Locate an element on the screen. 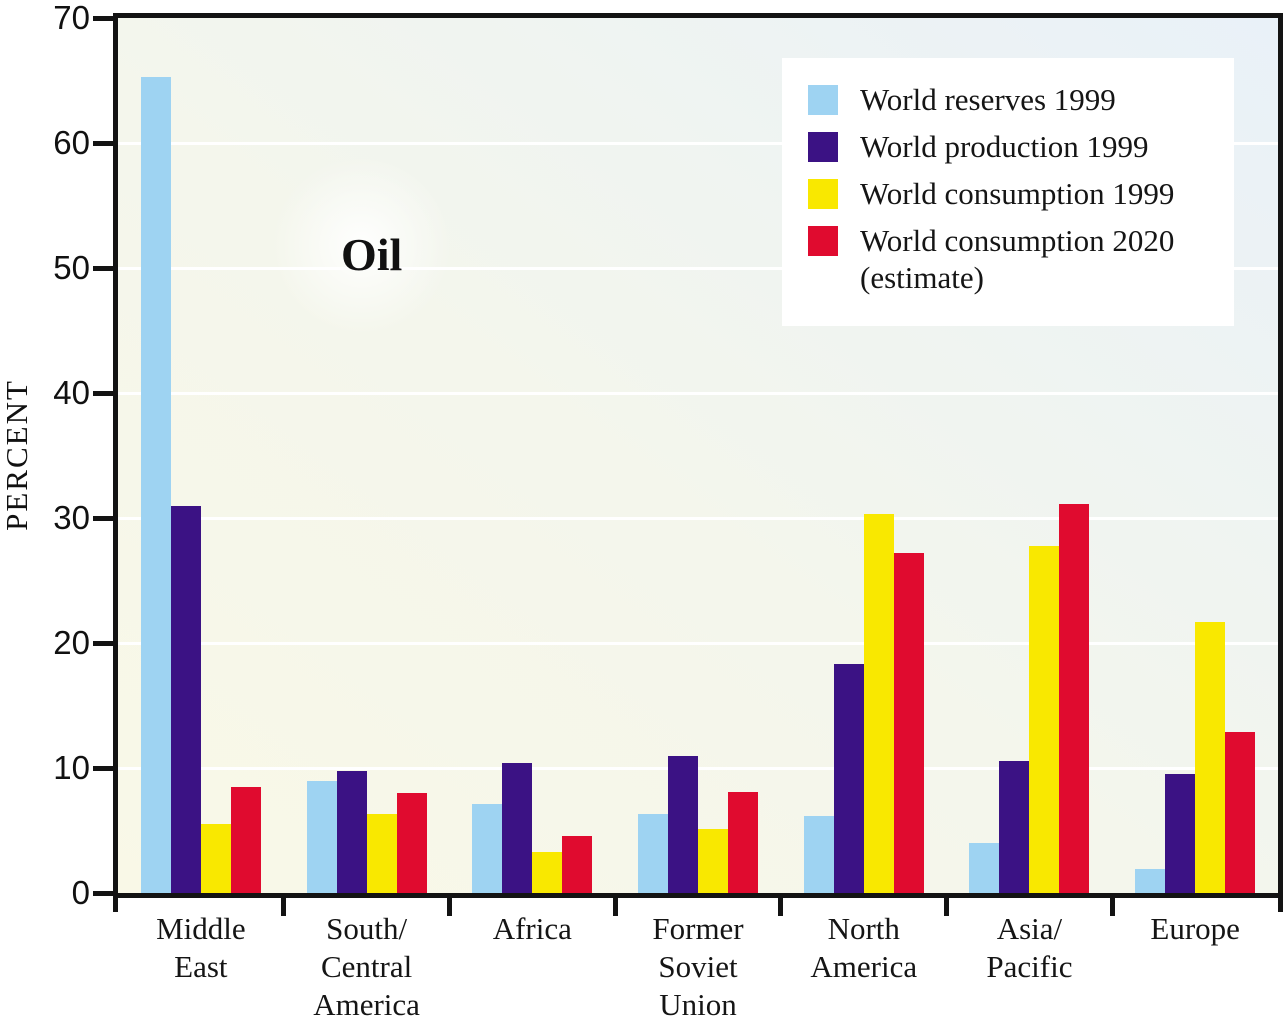 The height and width of the screenshot is (1024, 1287). y-tick-label-30: 30 is located at coordinates (71, 517).